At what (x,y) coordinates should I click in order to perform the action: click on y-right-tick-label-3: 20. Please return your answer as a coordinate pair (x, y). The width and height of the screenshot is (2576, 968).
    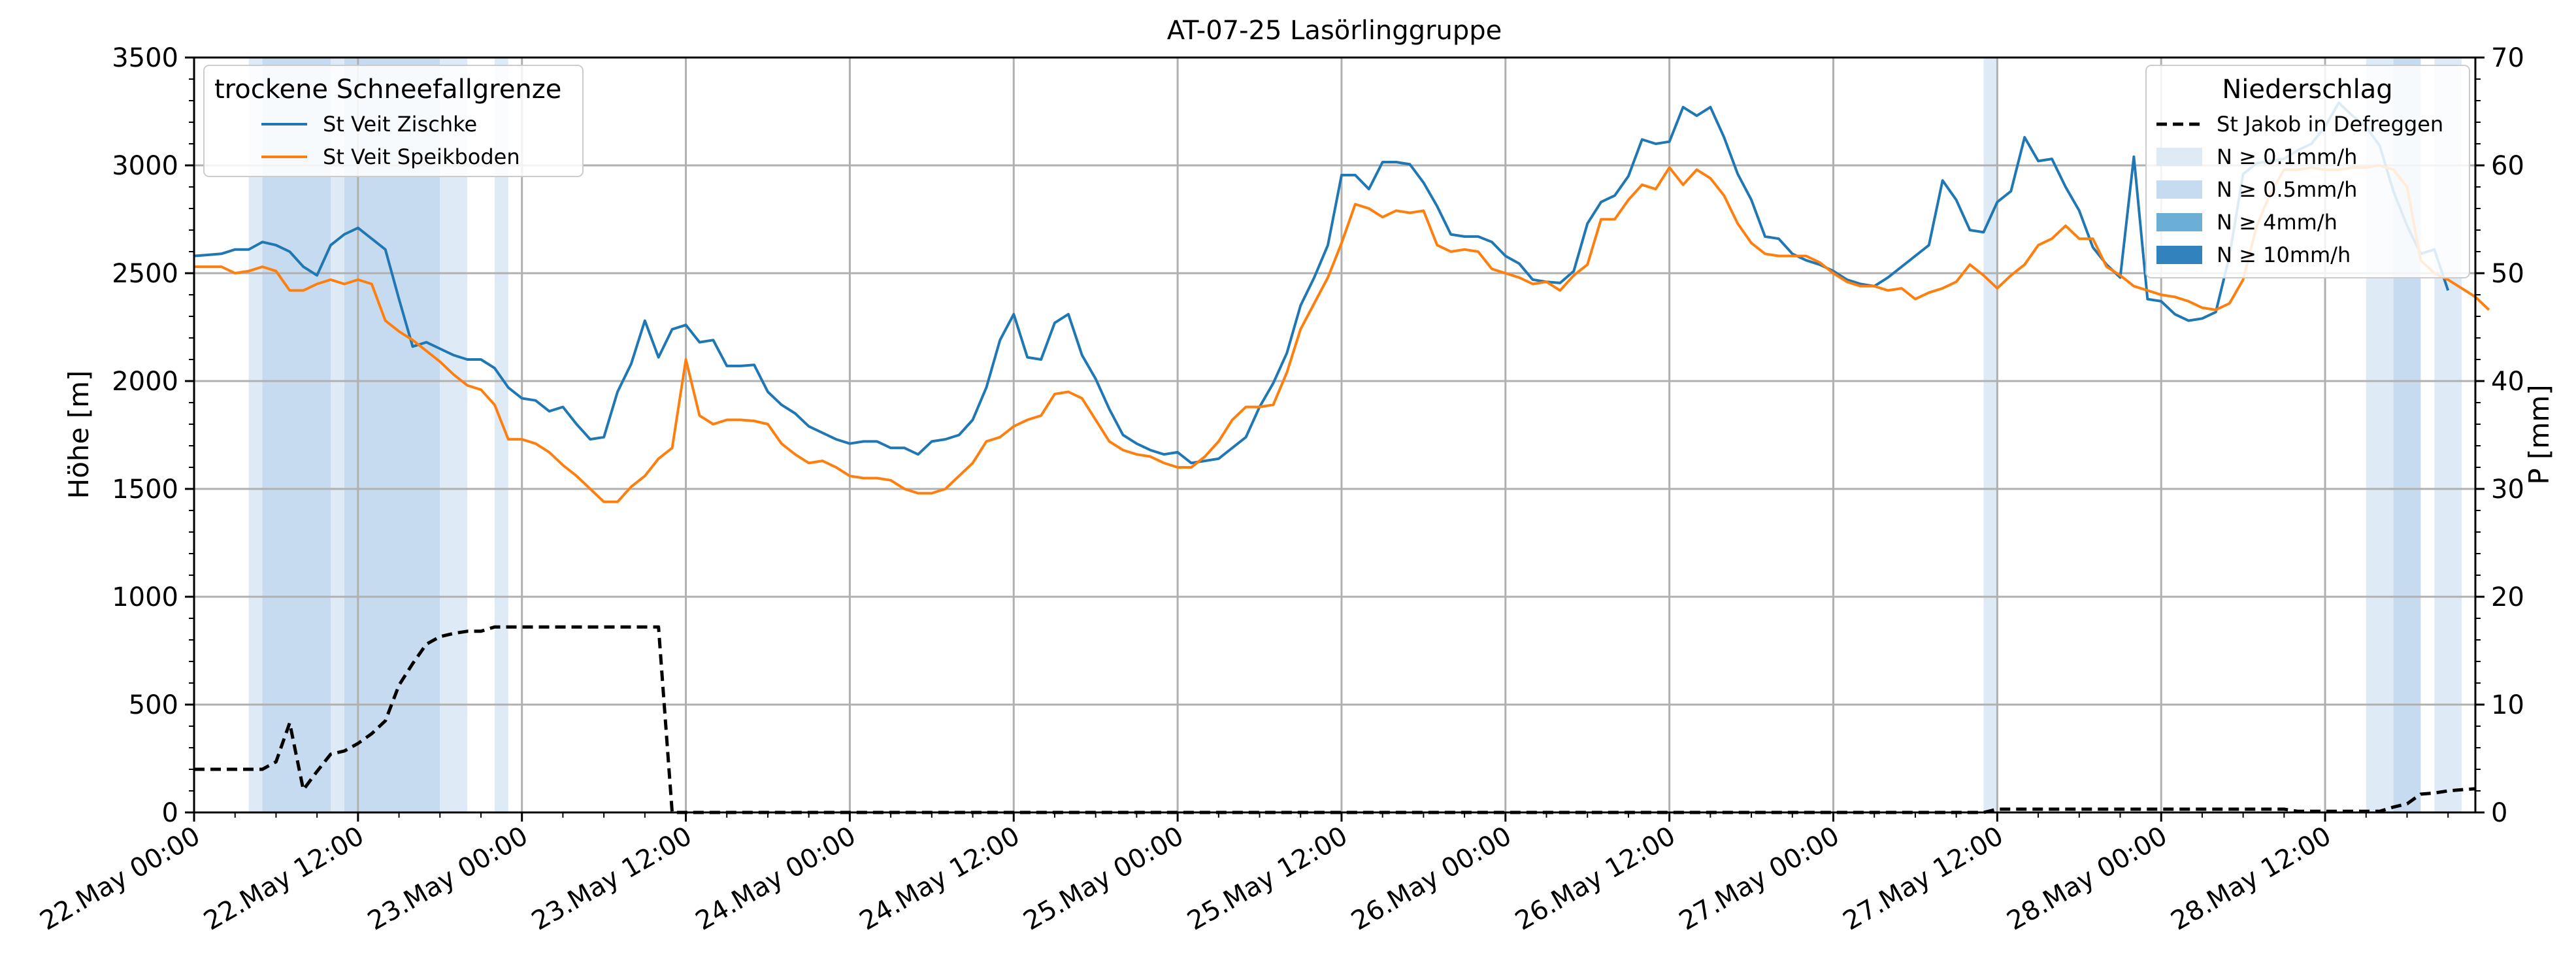
    Looking at the image, I should click on (2507, 597).